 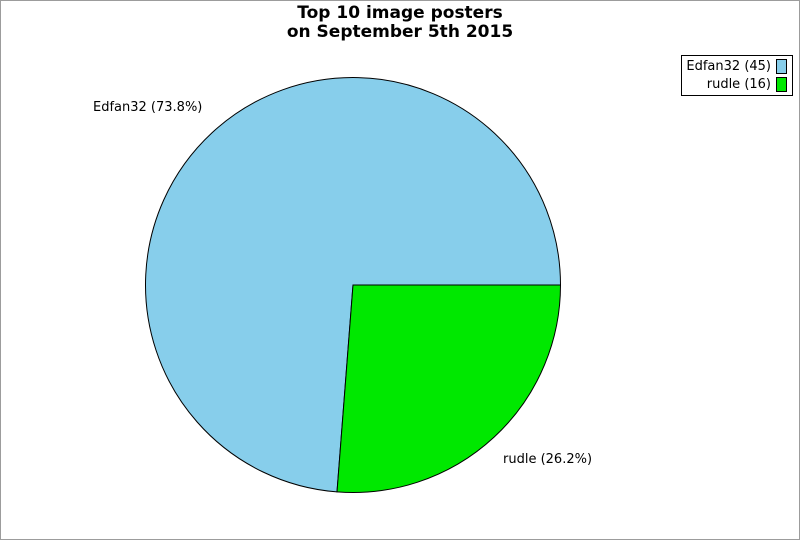 I want to click on legend: Edfan32 (45) rudle (16), so click(x=737, y=75).